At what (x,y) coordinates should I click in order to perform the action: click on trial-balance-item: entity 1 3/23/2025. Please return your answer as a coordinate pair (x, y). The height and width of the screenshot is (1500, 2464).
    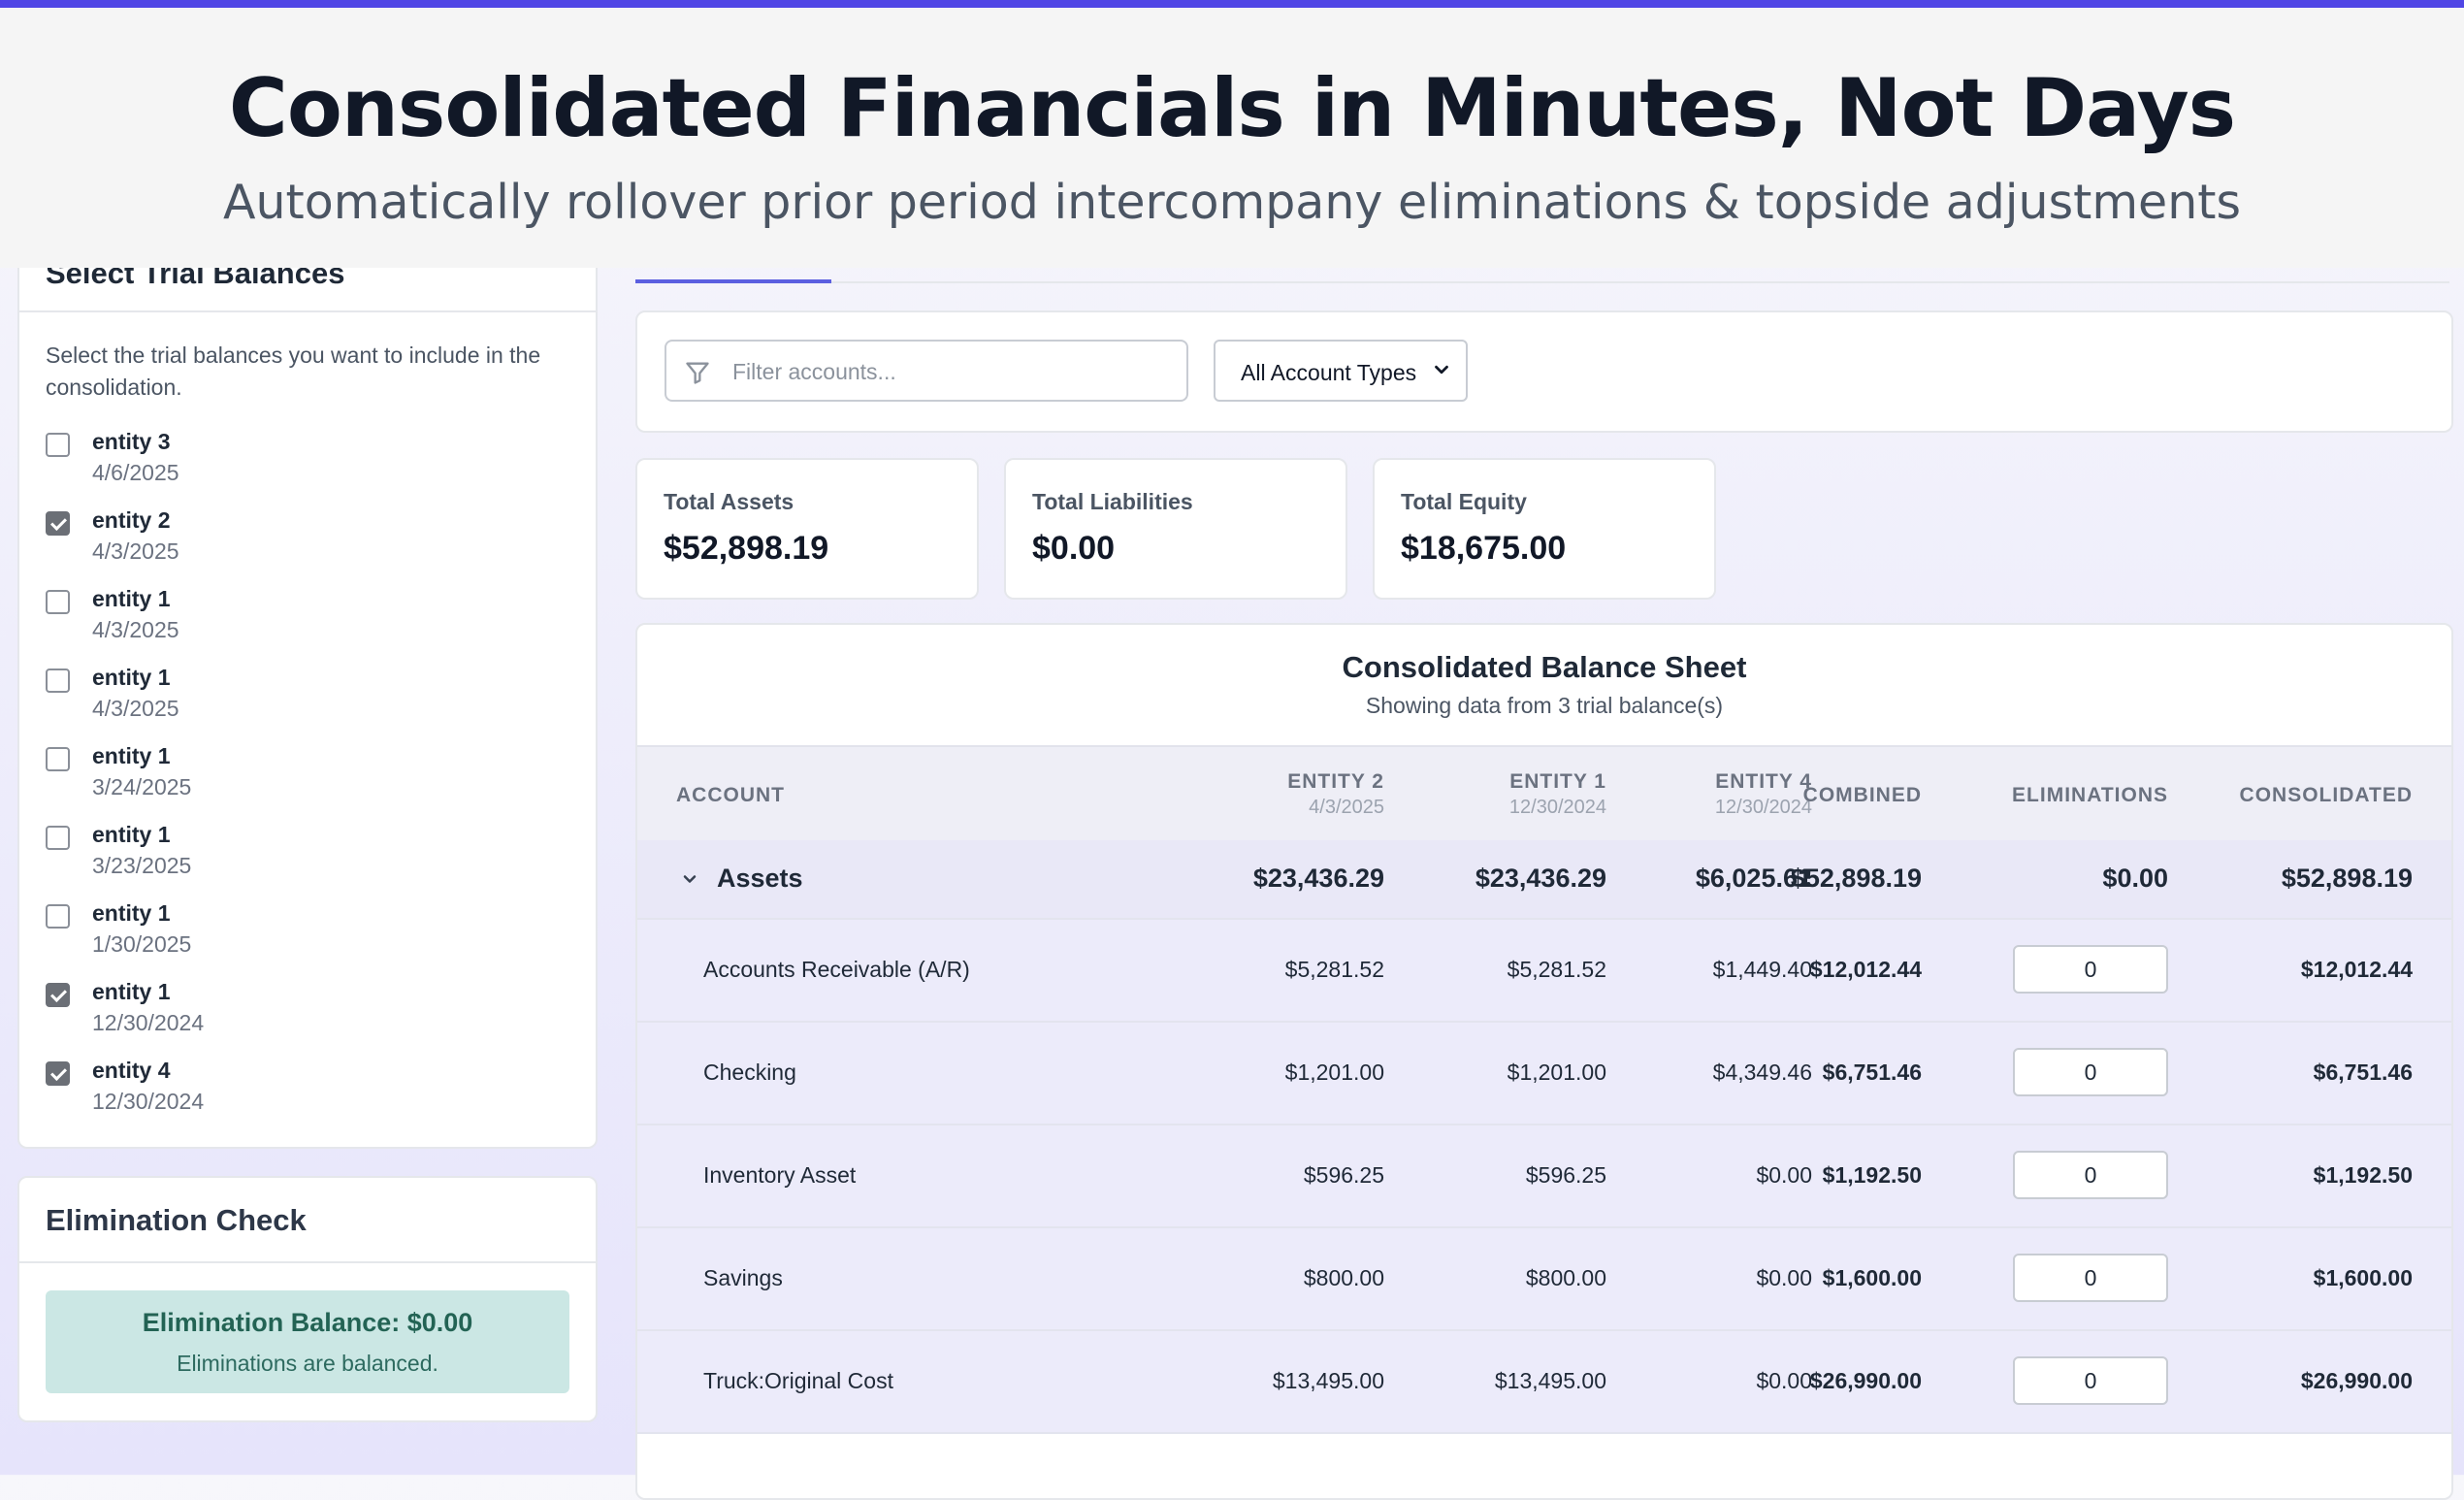
    Looking at the image, I should click on (308, 861).